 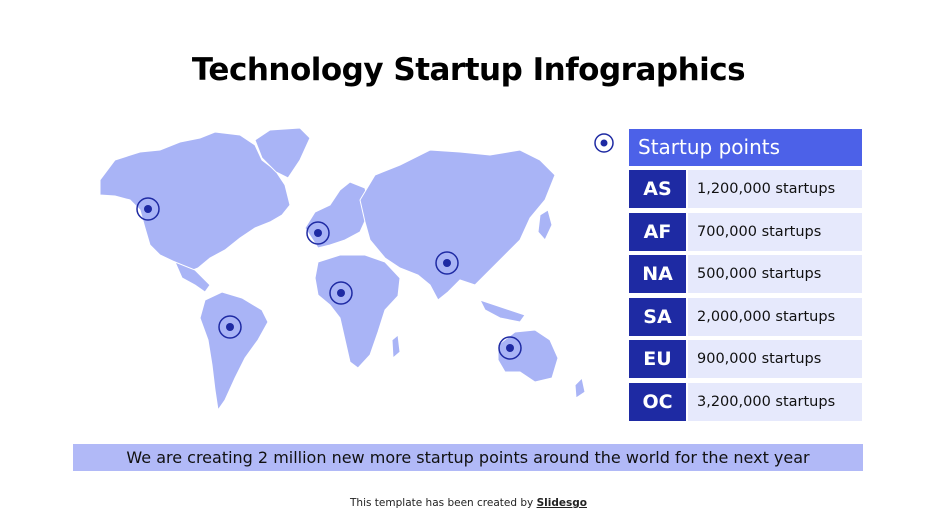 What do you see at coordinates (447, 263) in the screenshot?
I see `marker-asia` at bounding box center [447, 263].